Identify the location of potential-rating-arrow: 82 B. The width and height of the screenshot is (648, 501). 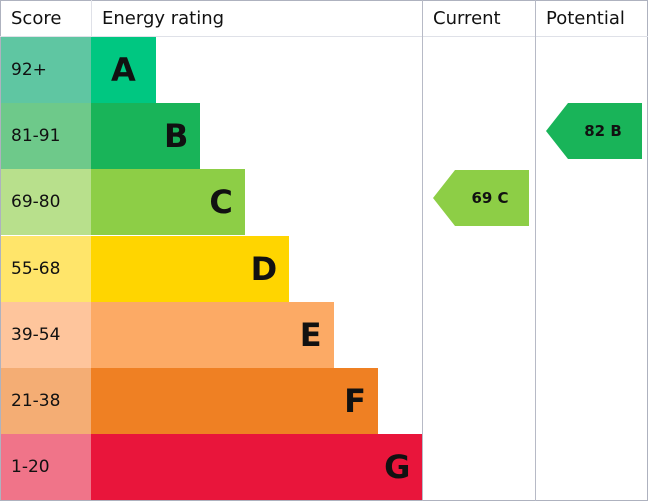
(594, 131).